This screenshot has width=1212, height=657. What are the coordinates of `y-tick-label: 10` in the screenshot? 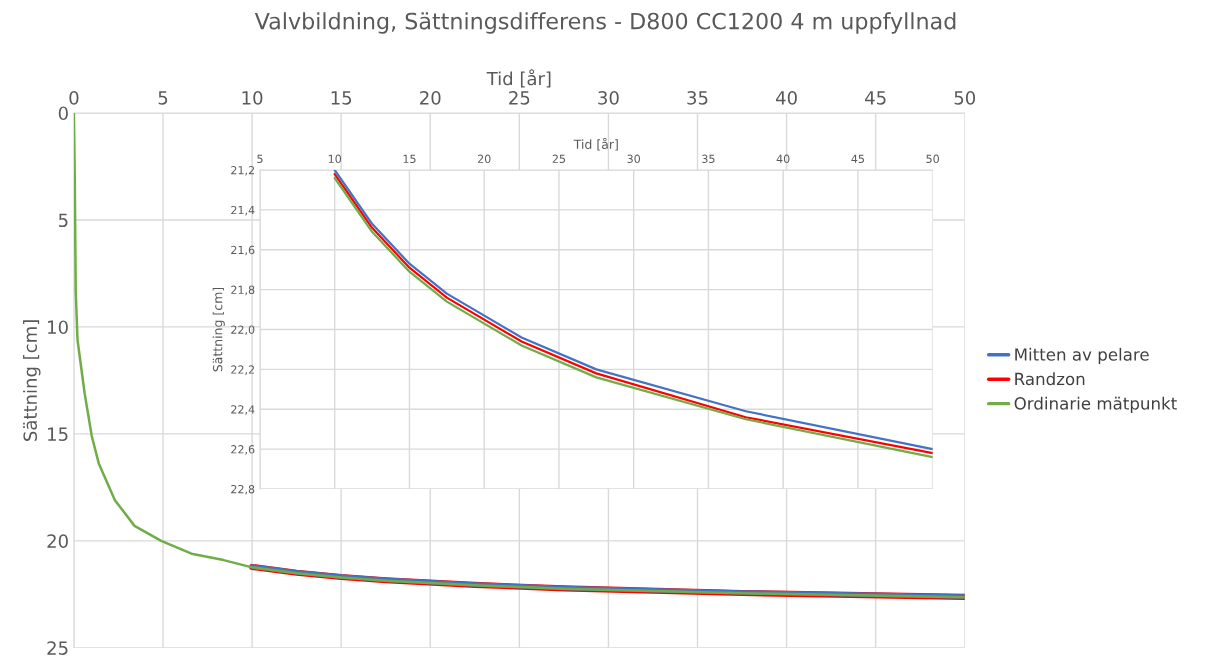 It's located at (58, 327).